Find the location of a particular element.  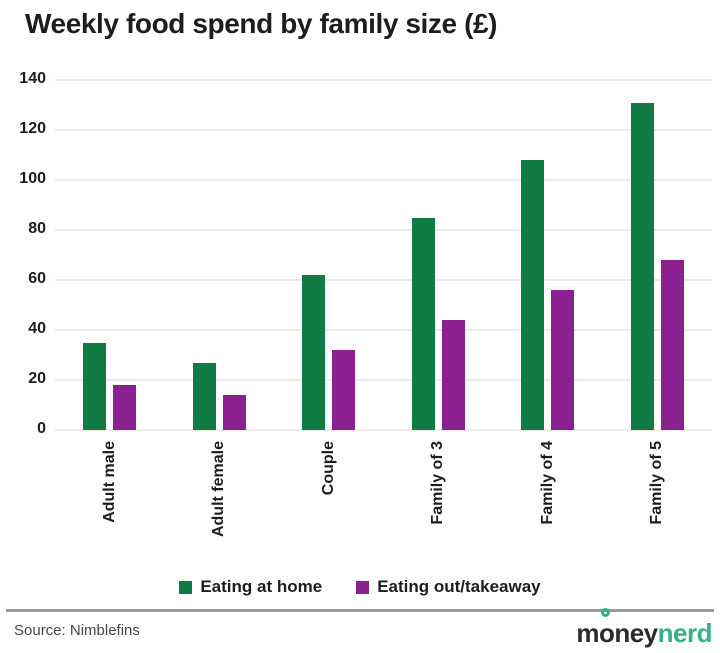

bar-eating-at-home-adult-female is located at coordinates (204, 396).